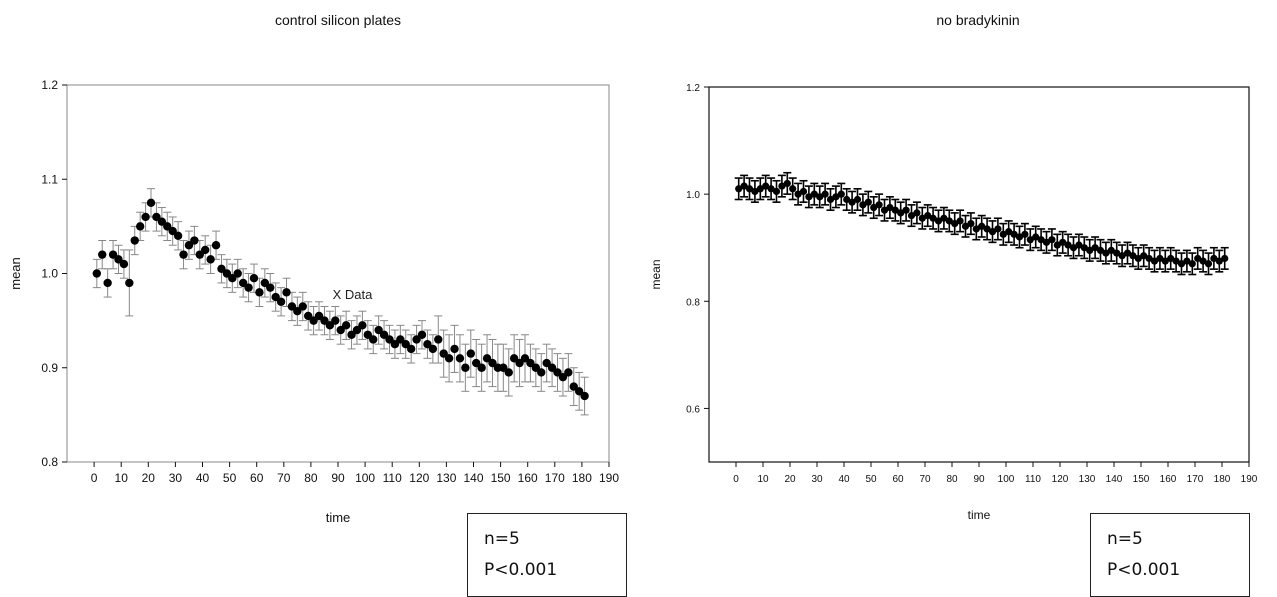 The width and height of the screenshot is (1277, 597). I want to click on x-tick-label: 170, so click(555, 478).